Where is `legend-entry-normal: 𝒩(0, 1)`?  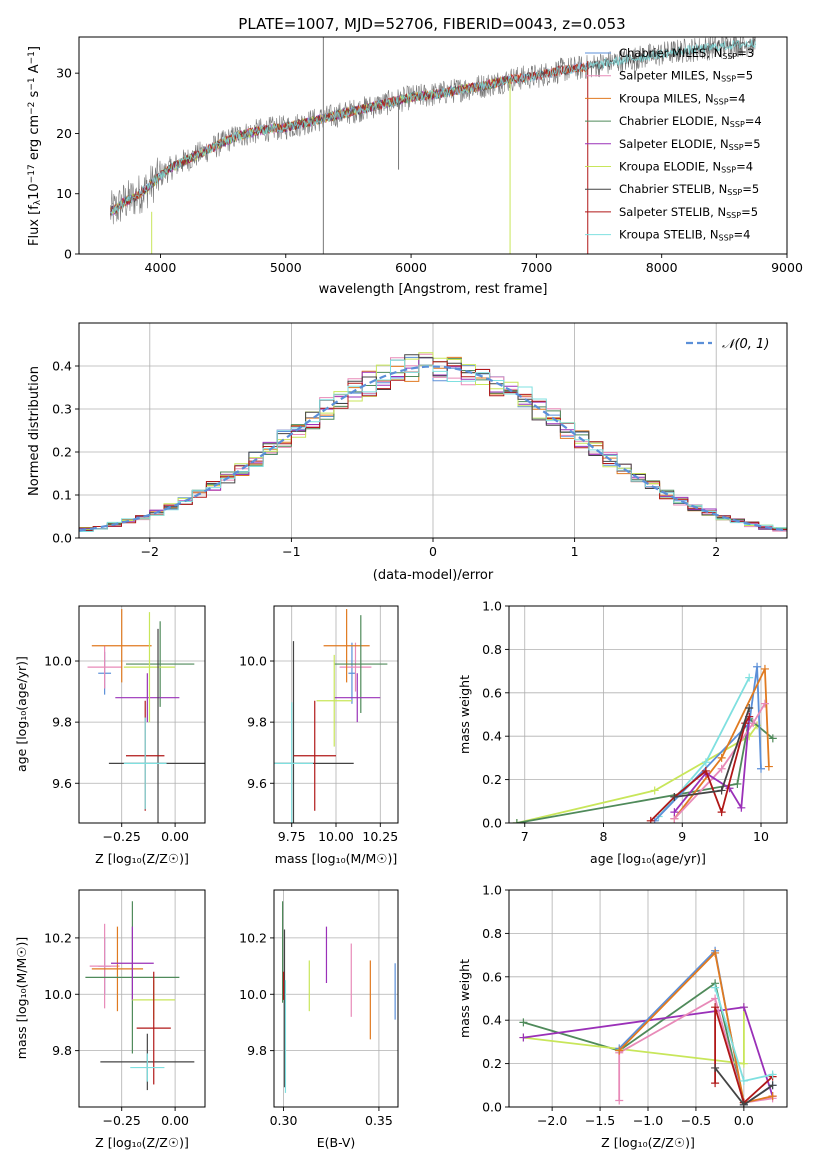
legend-entry-normal: 𝒩(0, 1) is located at coordinates (745, 344).